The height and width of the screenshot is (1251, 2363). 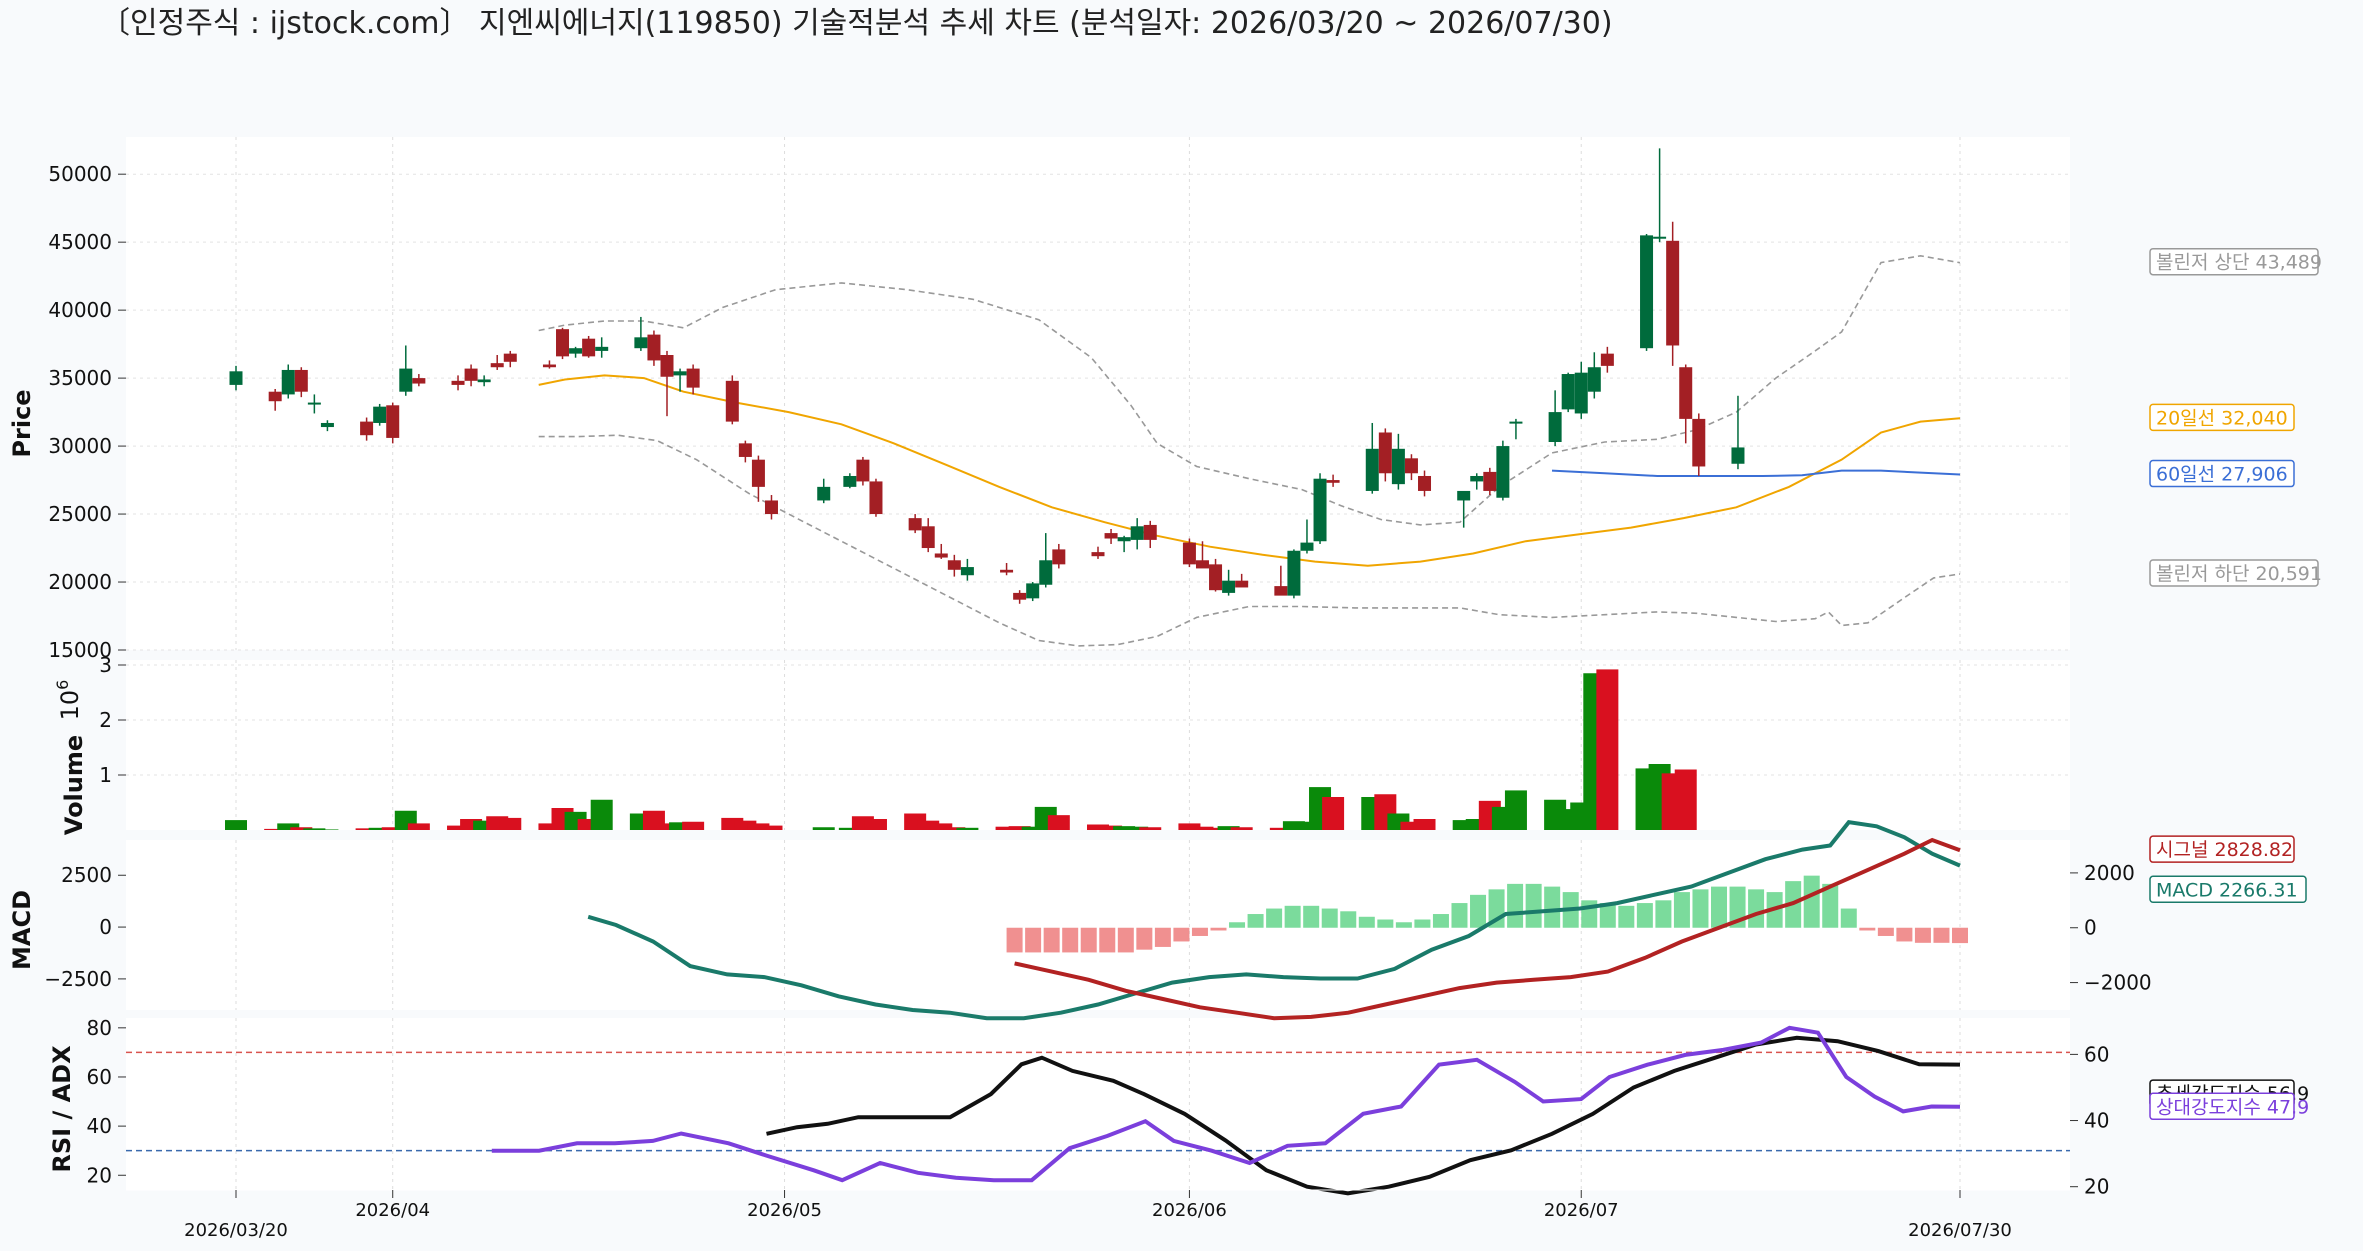 What do you see at coordinates (80, 310) in the screenshot?
I see `price-tick-label: 40000` at bounding box center [80, 310].